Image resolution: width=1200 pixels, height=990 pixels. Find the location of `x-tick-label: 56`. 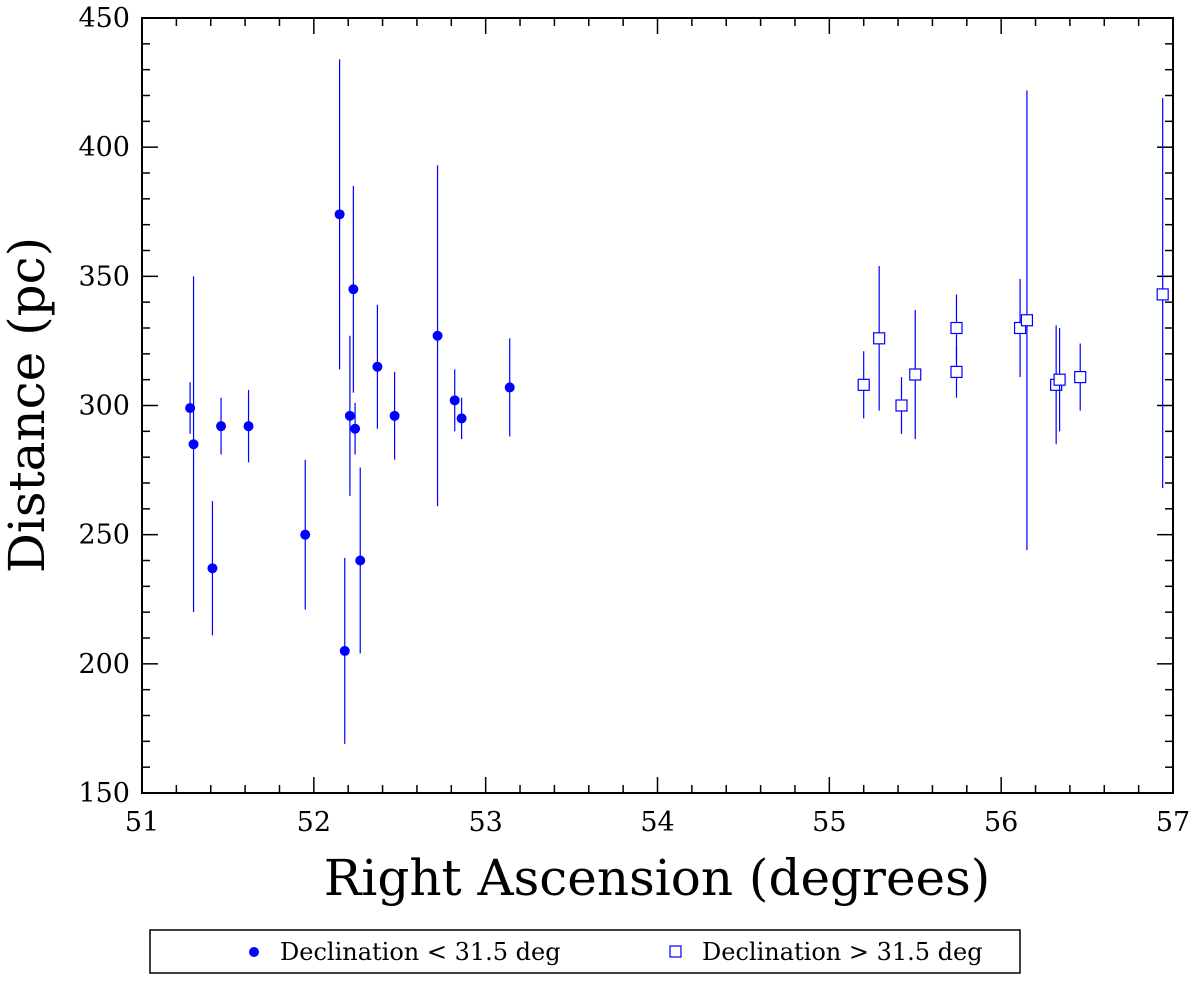

x-tick-label: 56 is located at coordinates (1001, 822).